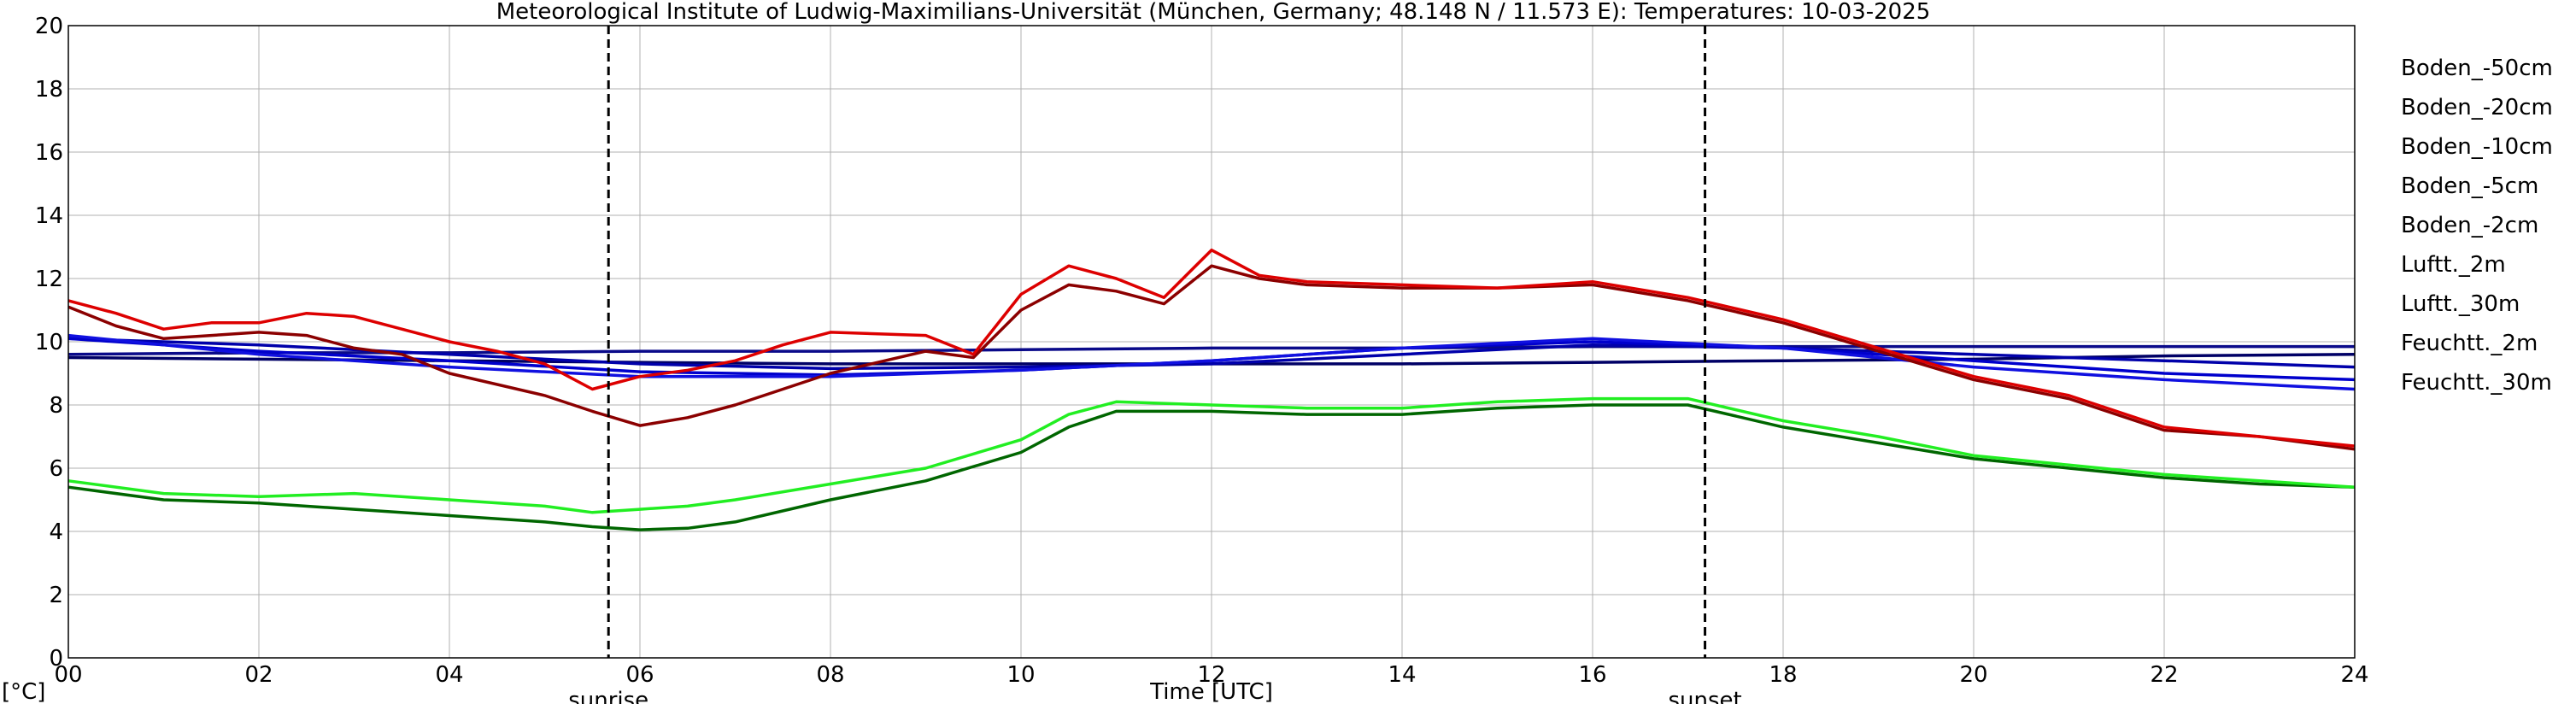  Describe the element at coordinates (2164, 675) in the screenshot. I see `x-tick-label: 22` at that location.